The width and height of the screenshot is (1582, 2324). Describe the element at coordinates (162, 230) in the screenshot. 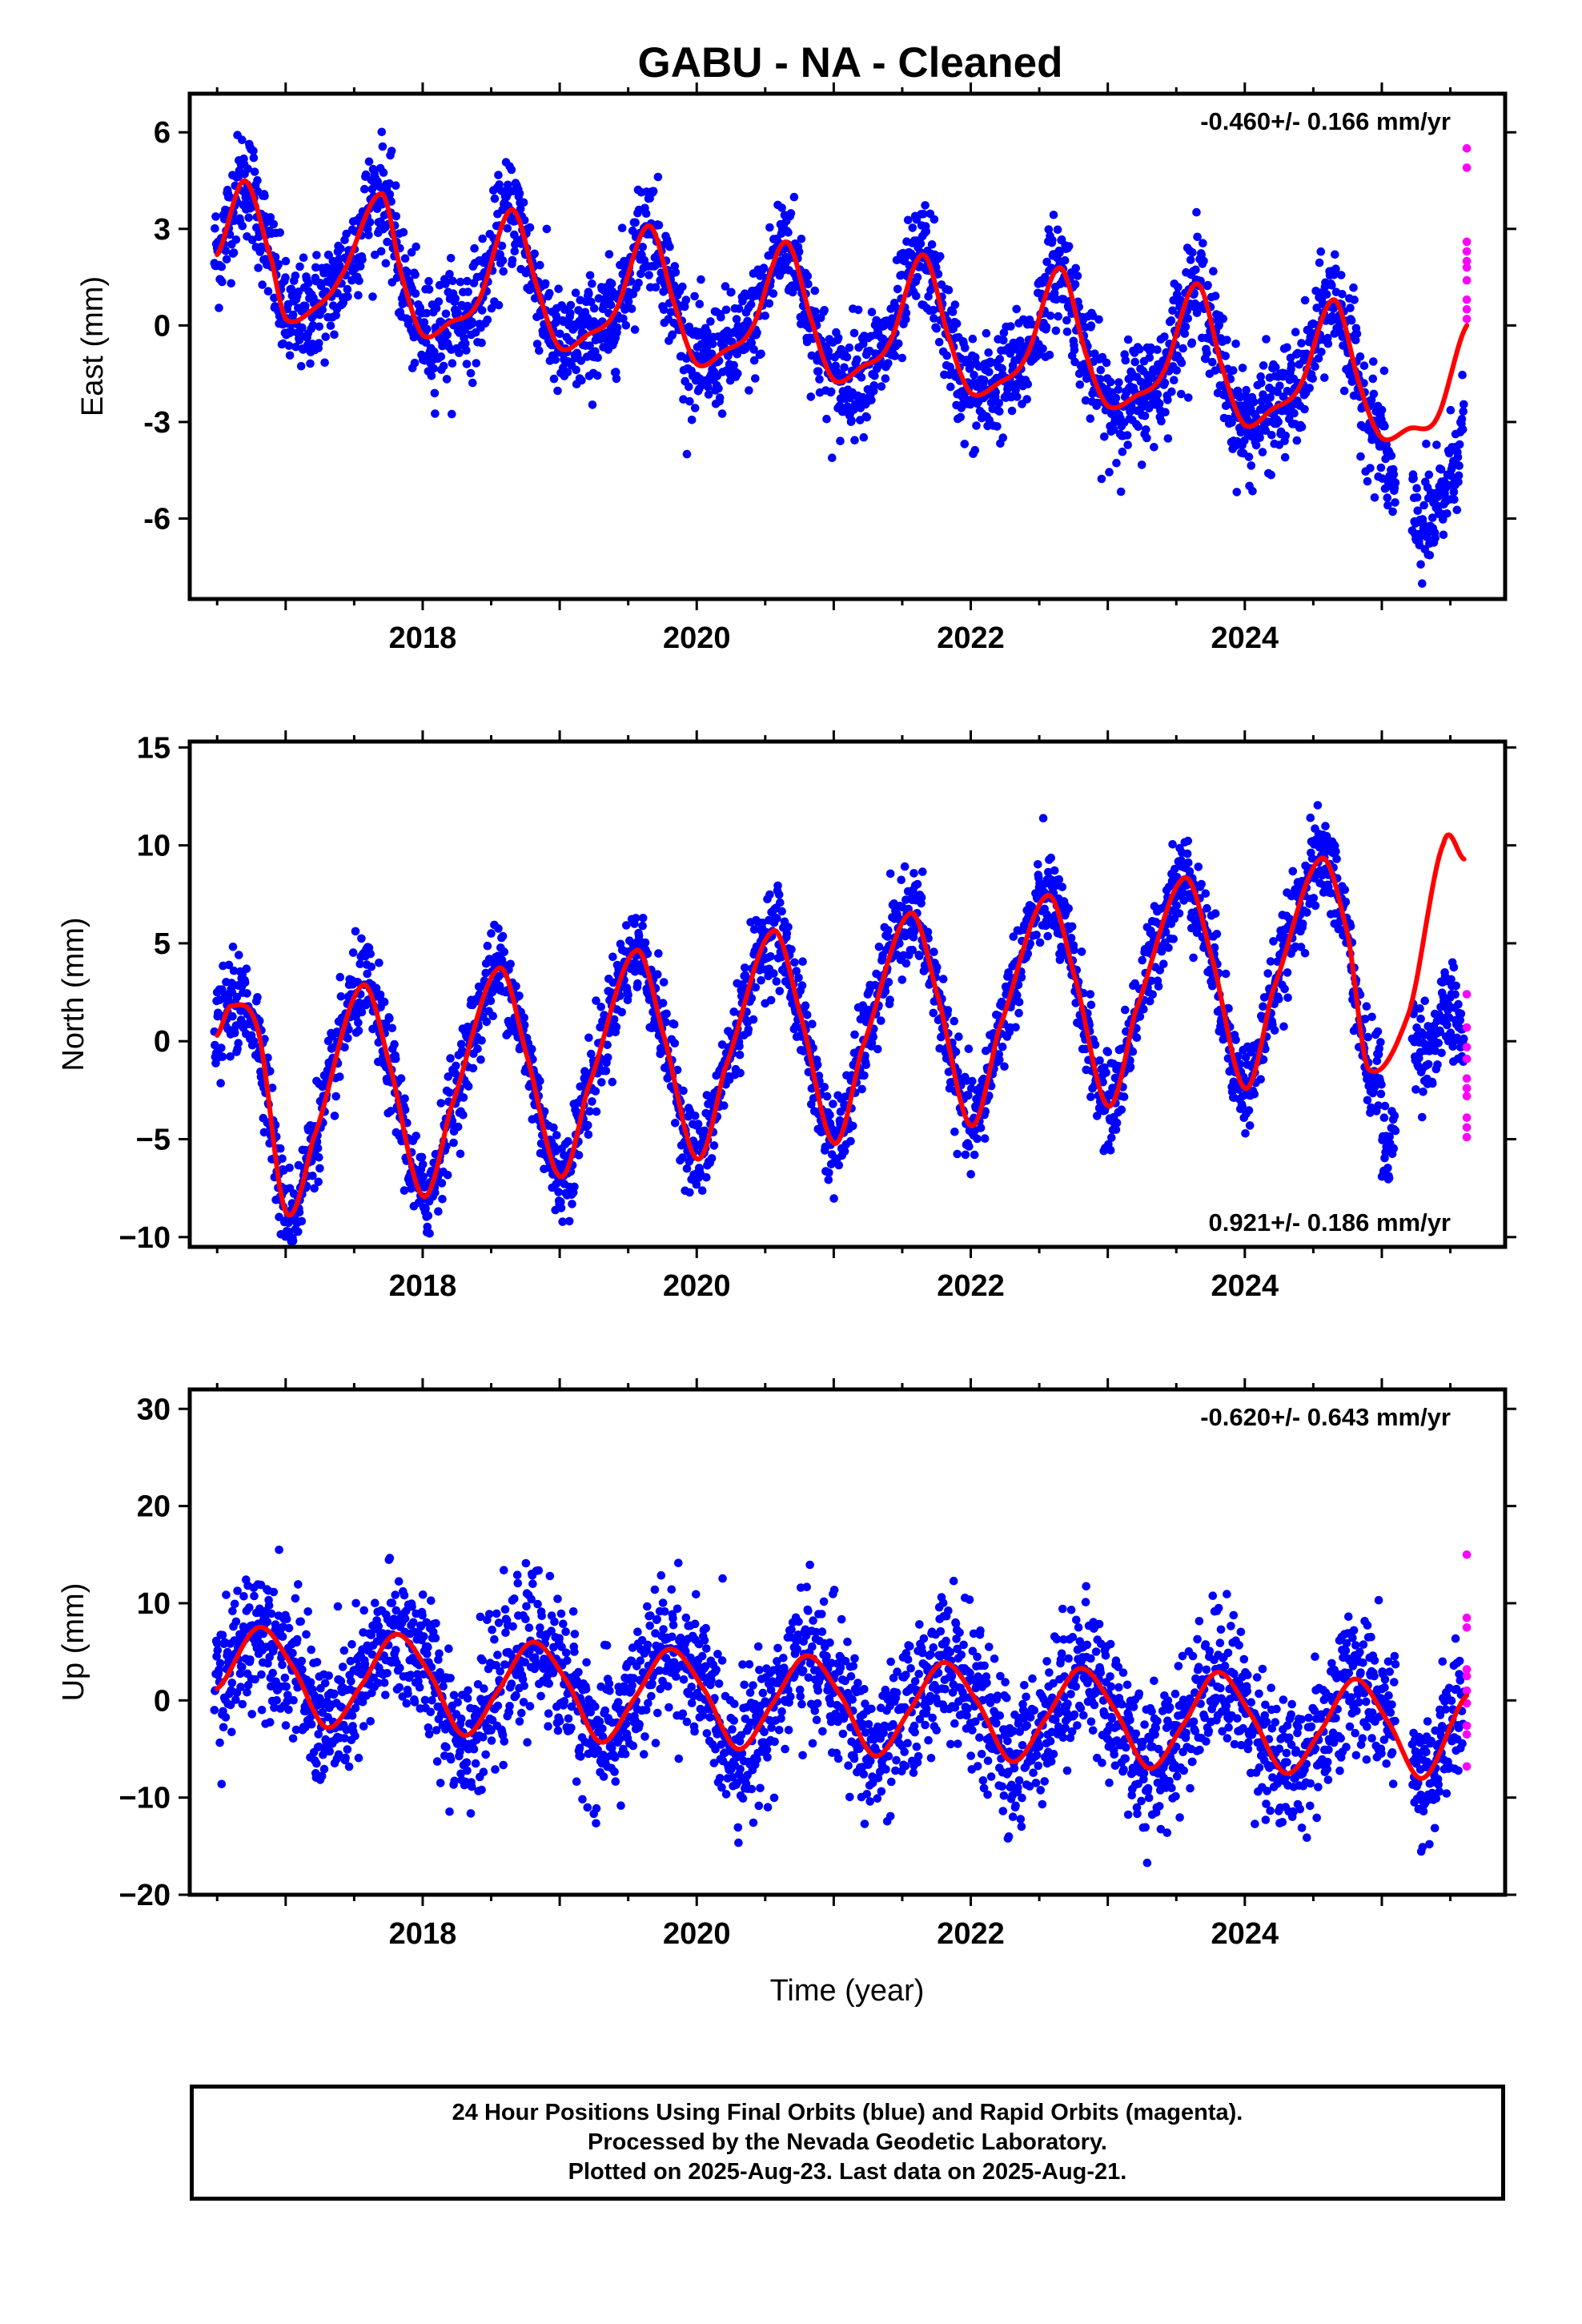

I see `east-y-tick-label: 3` at that location.